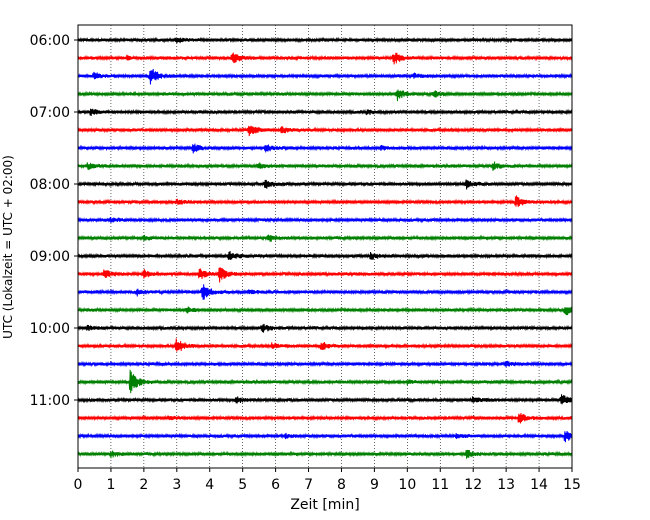 The height and width of the screenshot is (520, 650). What do you see at coordinates (539, 485) in the screenshot?
I see `x-tick-label: 14` at bounding box center [539, 485].